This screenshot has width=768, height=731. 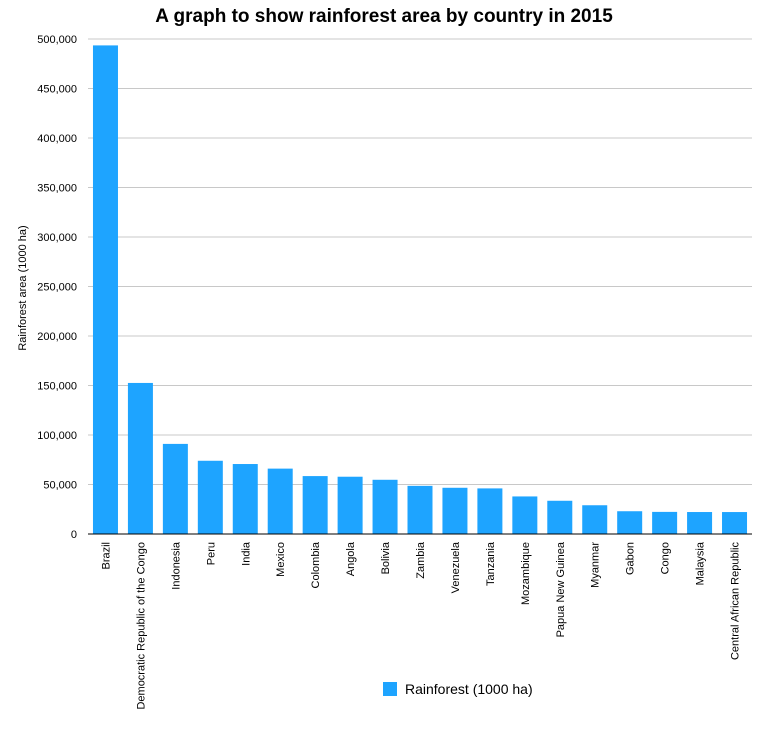 I want to click on y-tick-label: 350,000, so click(x=57, y=189).